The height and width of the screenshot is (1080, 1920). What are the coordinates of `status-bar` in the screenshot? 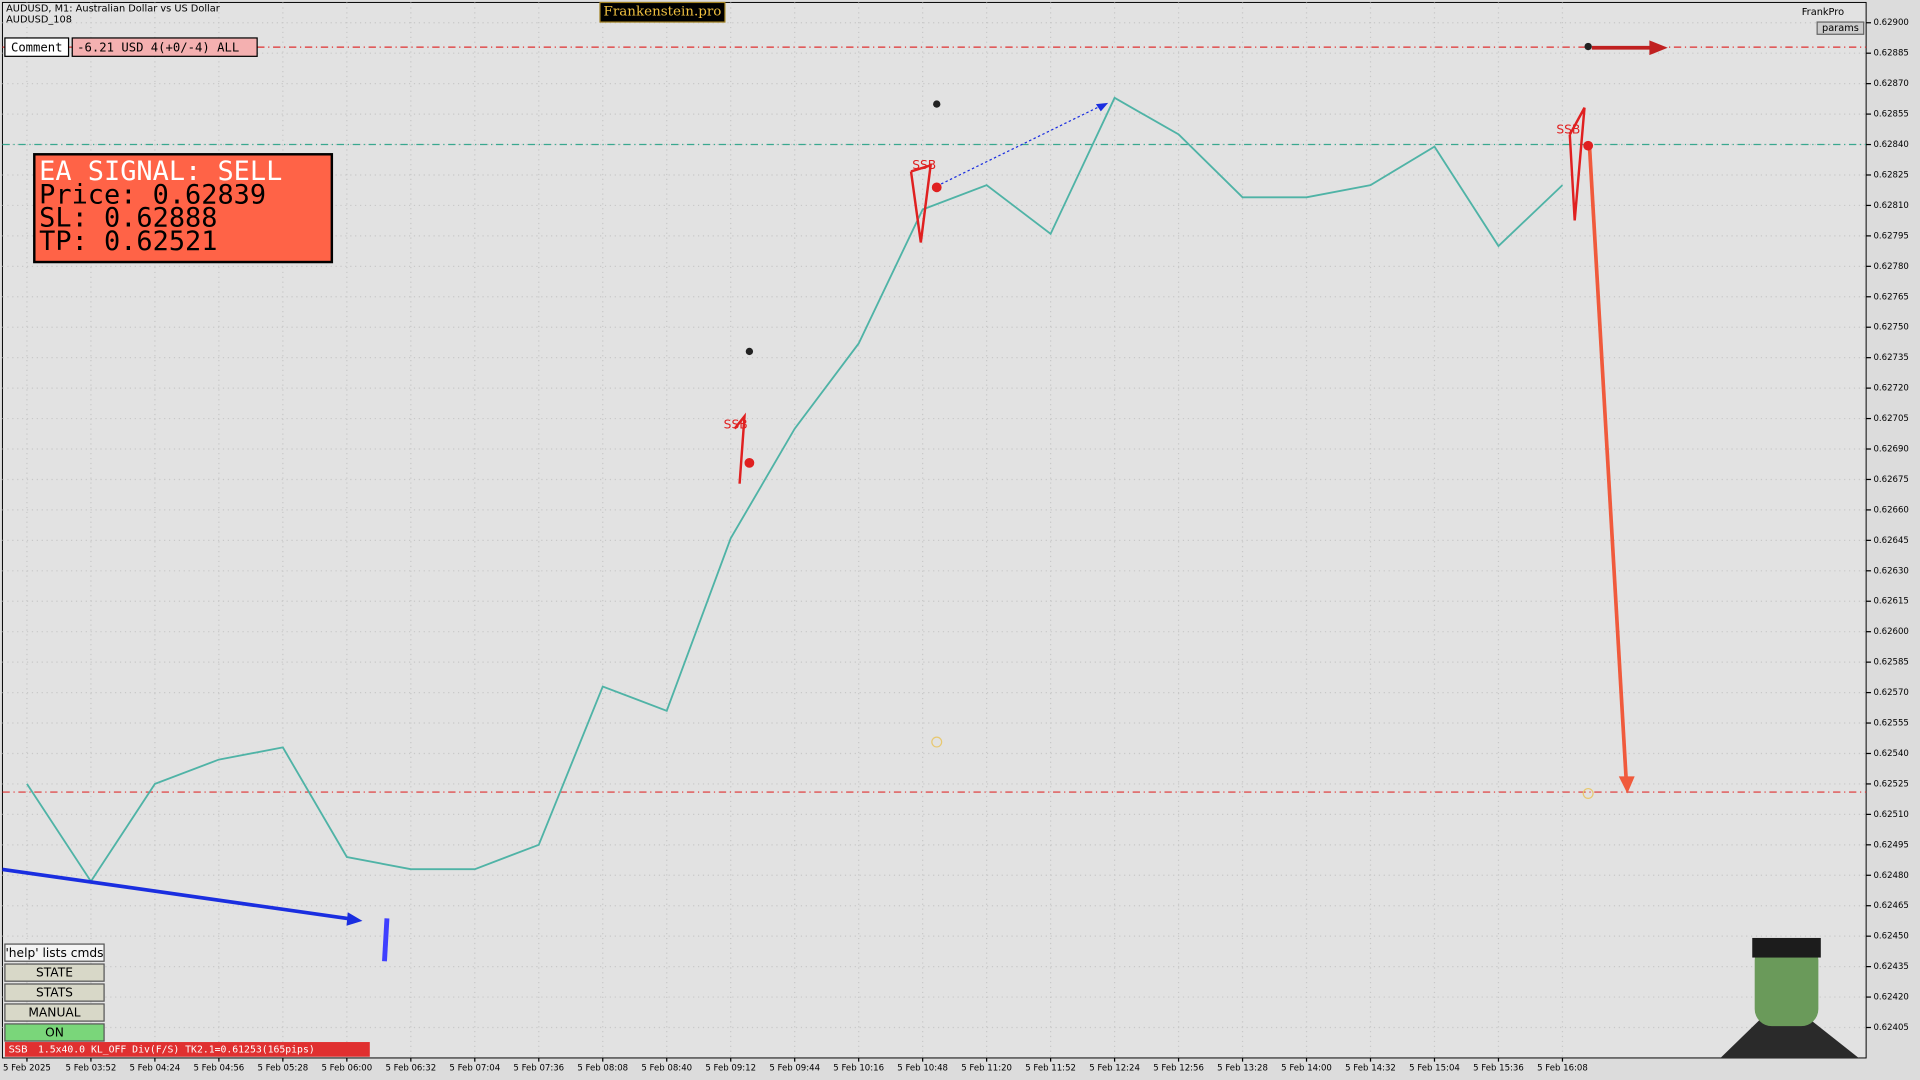 It's located at (187, 1049).